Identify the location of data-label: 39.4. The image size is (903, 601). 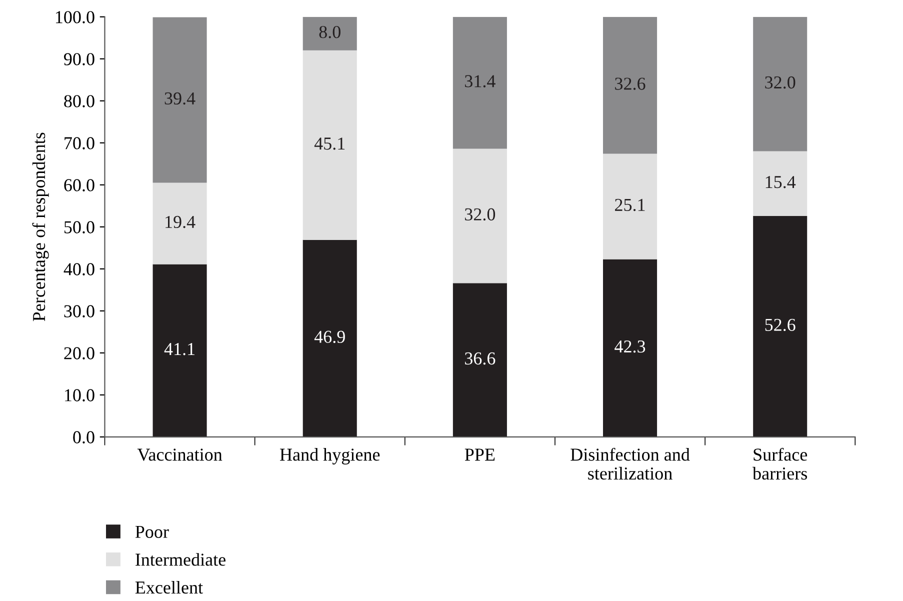
(180, 98).